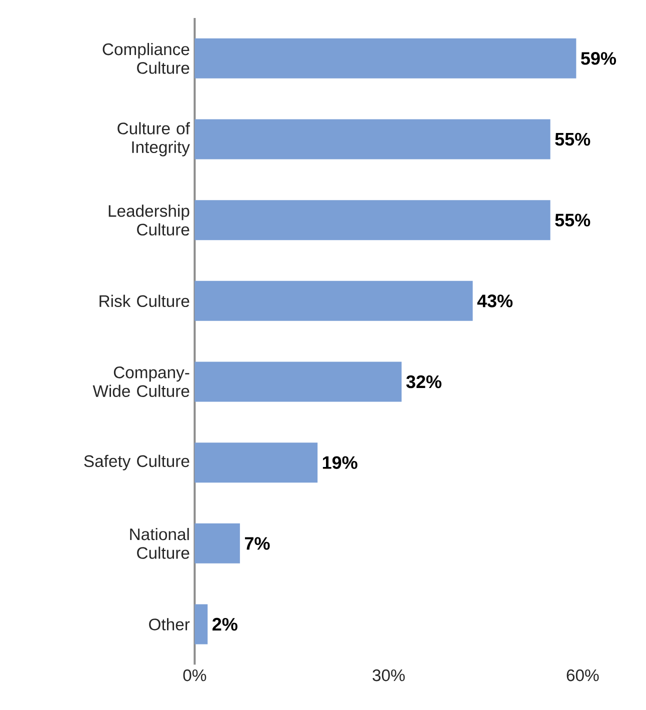  I want to click on y-tick-label: Safety Culture, so click(137, 462).